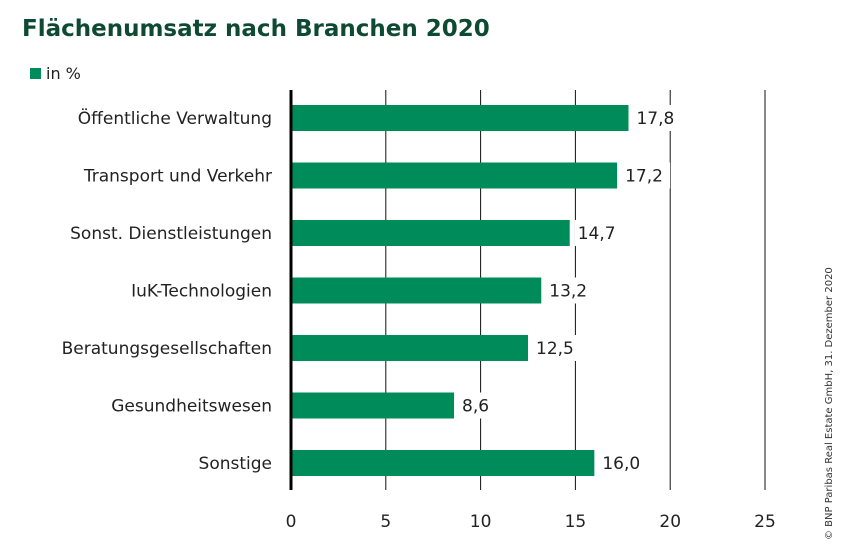 The width and height of the screenshot is (844, 558). I want to click on value-label: 17,8, so click(655, 119).